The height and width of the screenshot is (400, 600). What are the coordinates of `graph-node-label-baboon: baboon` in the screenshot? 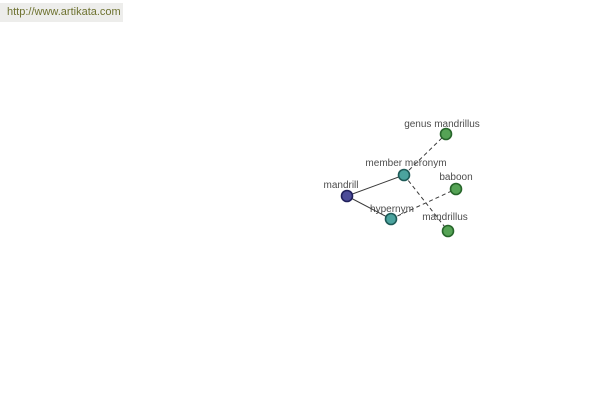 It's located at (455, 177).